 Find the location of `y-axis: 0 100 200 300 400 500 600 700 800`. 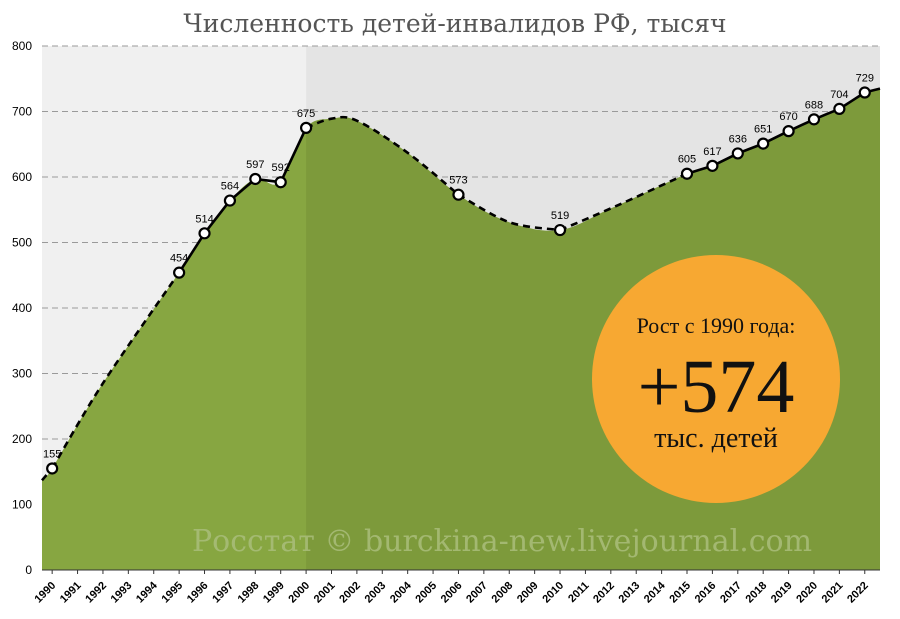

y-axis: 0 100 200 300 400 500 600 700 800 is located at coordinates (22, 308).